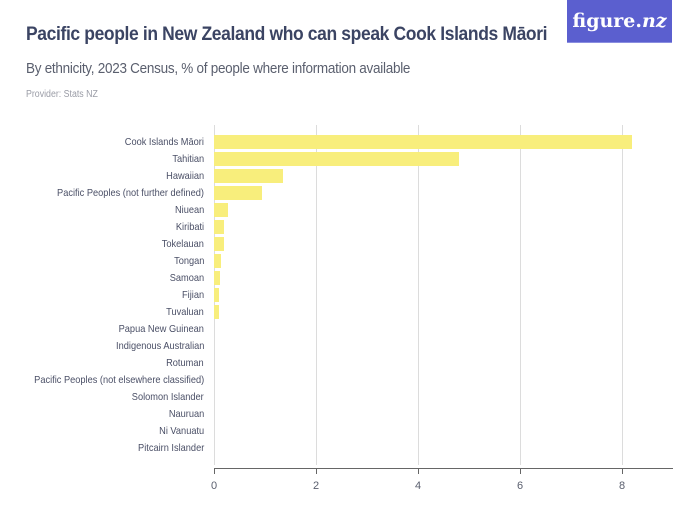 The width and height of the screenshot is (700, 525). Describe the element at coordinates (184, 176) in the screenshot. I see `category-label: Hawaiian` at that location.